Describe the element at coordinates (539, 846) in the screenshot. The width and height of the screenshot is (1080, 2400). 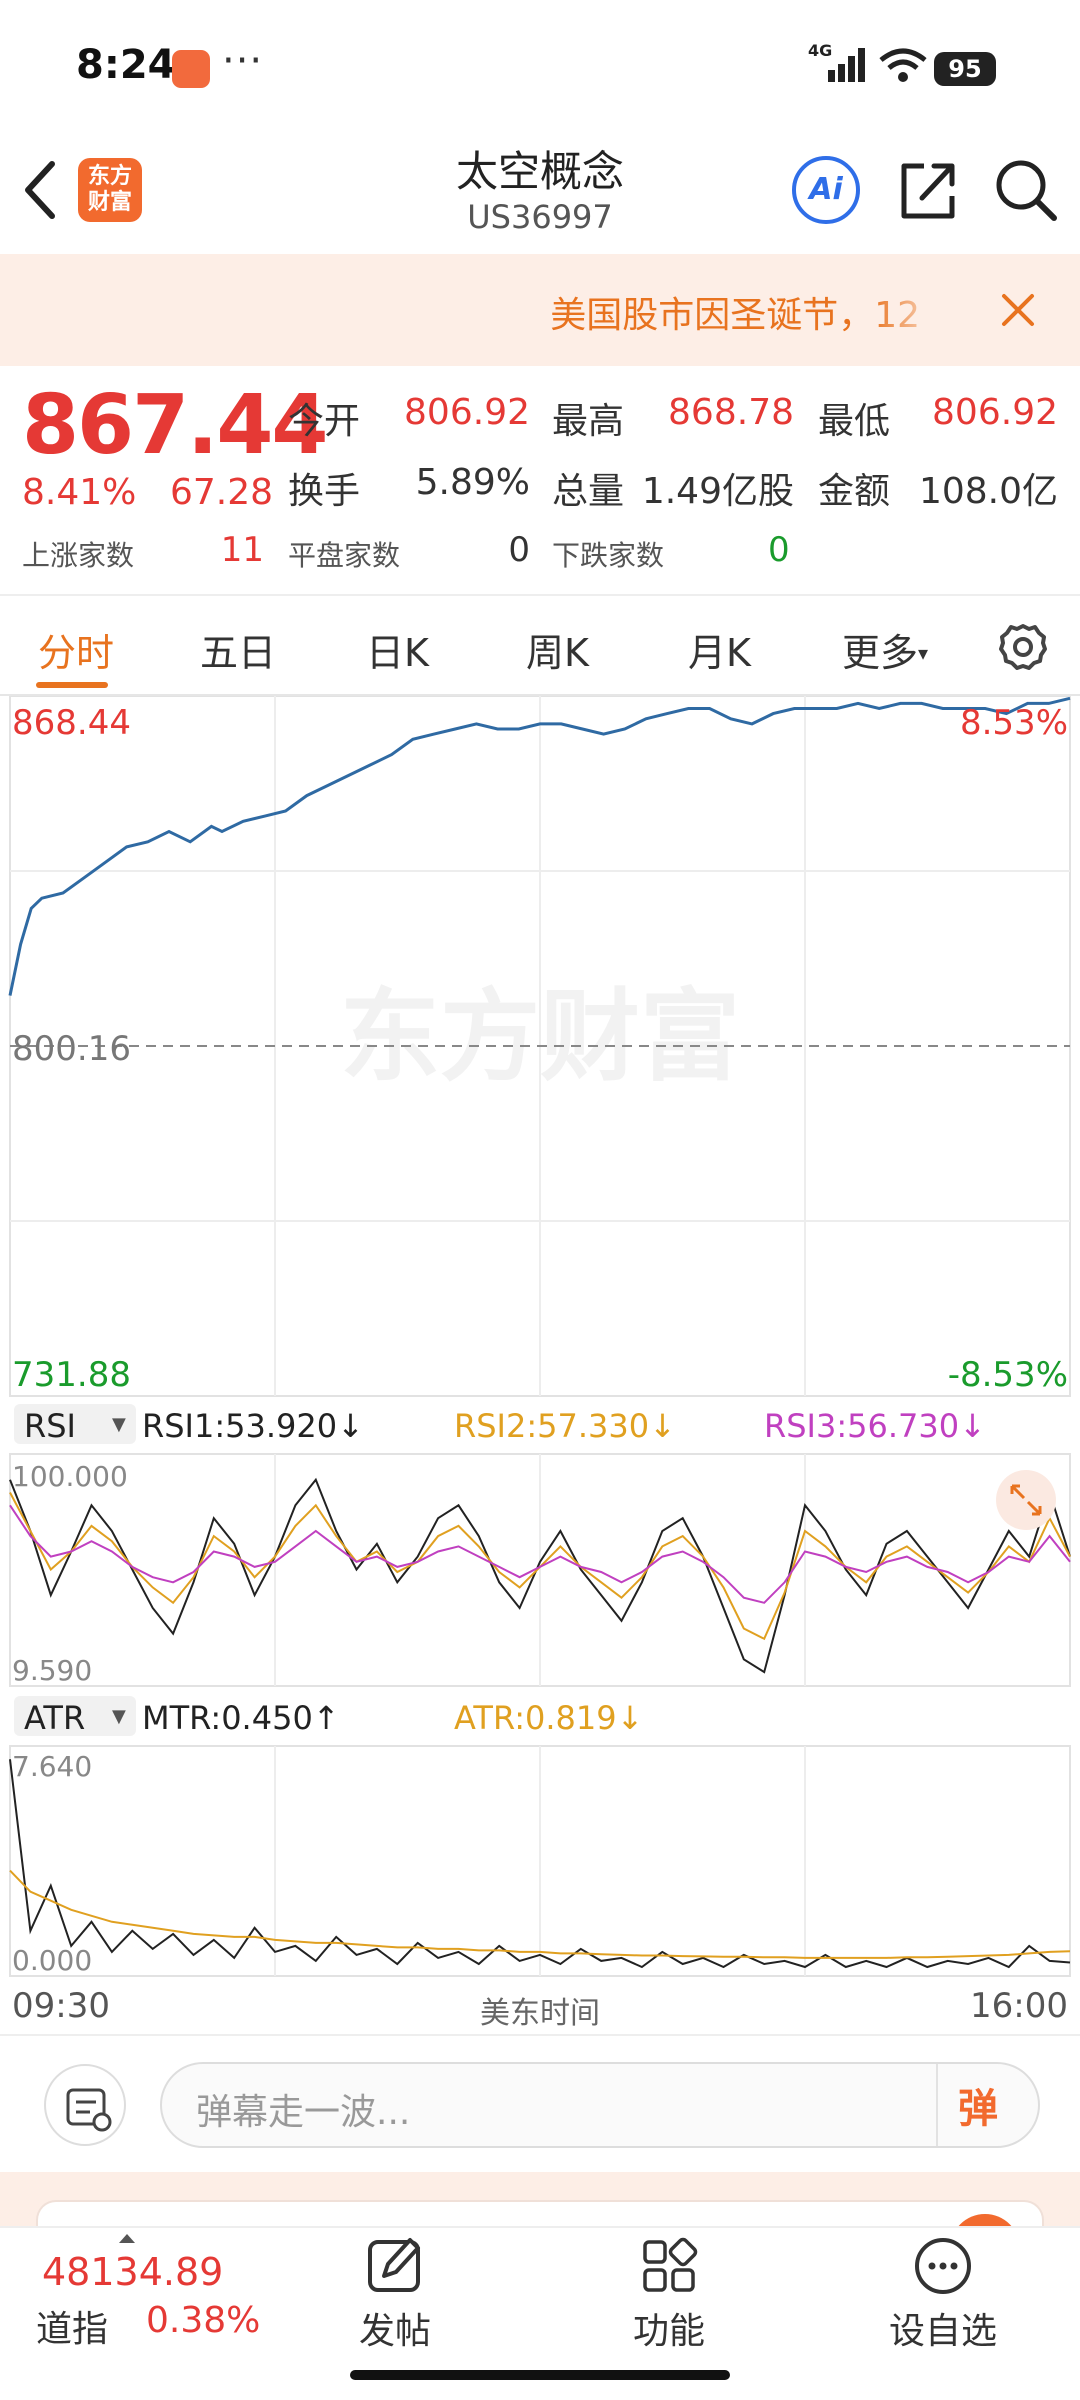
I see `intraday-price-line` at that location.